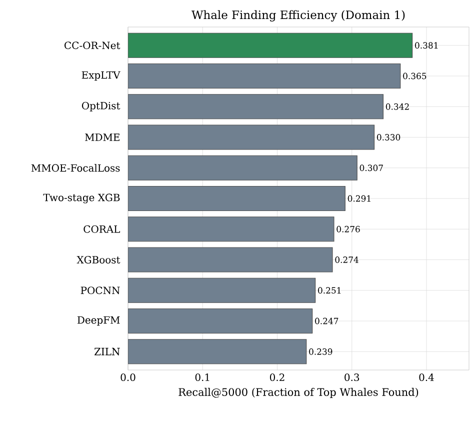  Describe the element at coordinates (426, 378) in the screenshot. I see `x-tick-label: 0.4` at that location.